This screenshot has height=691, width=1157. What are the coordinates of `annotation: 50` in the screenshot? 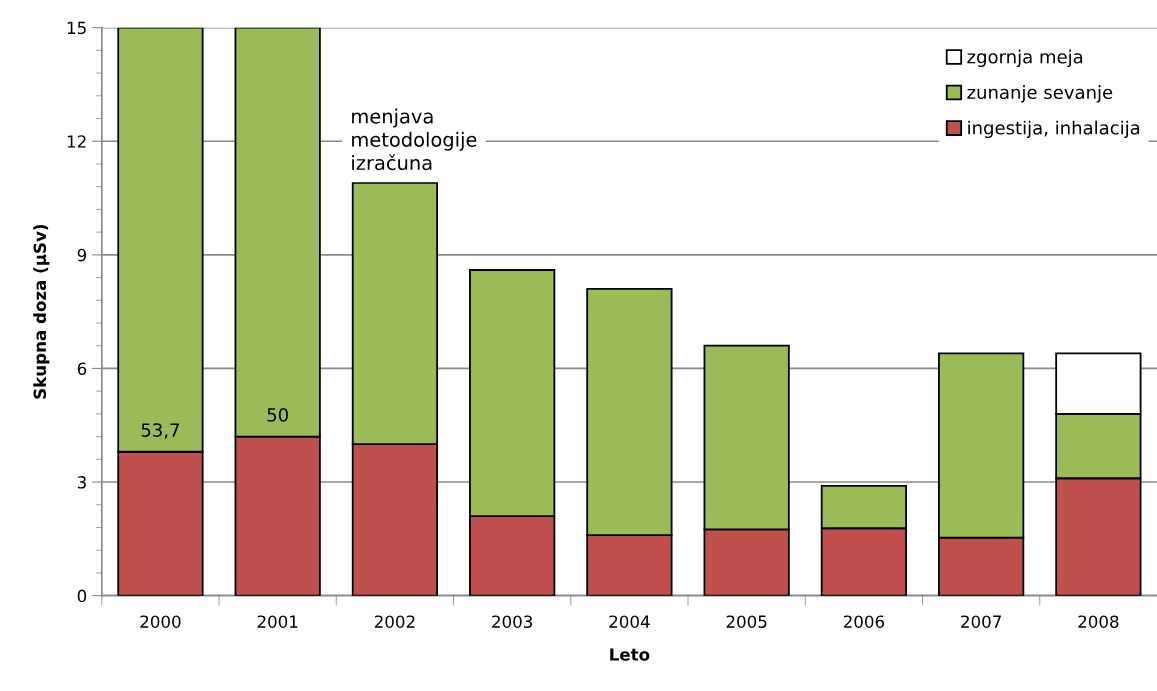 It's located at (277, 415).